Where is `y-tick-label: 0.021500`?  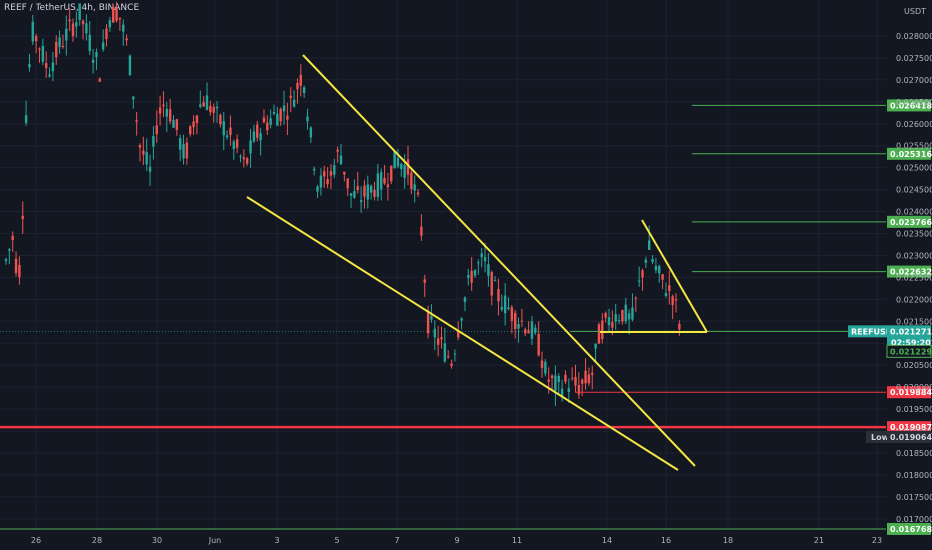
y-tick-label: 0.021500 is located at coordinates (914, 321).